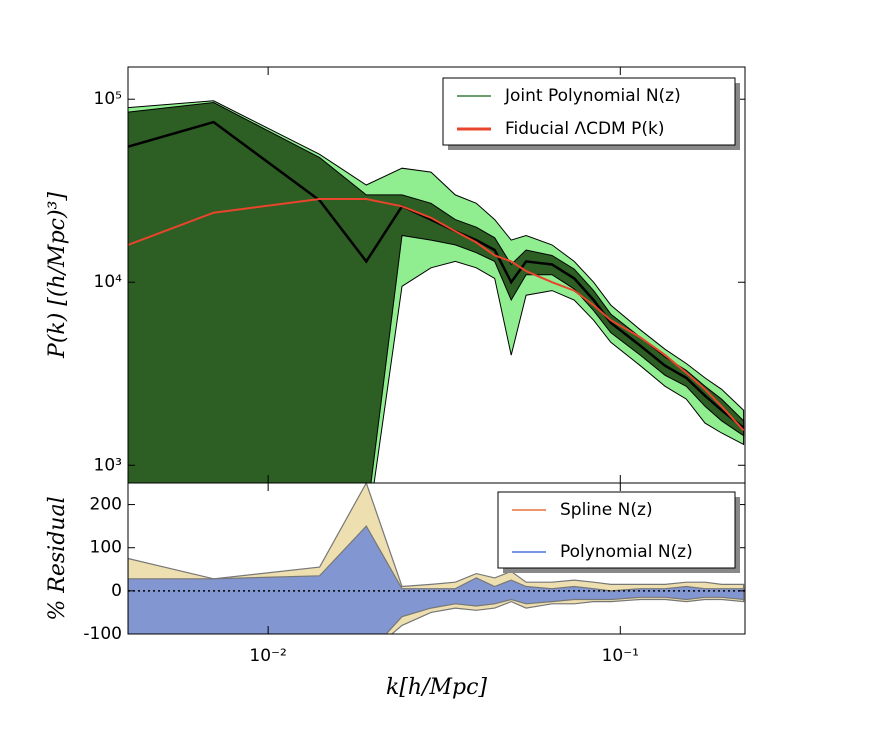 The width and height of the screenshot is (875, 742). Describe the element at coordinates (57, 558) in the screenshot. I see `y-axis-label: % Residual` at that location.